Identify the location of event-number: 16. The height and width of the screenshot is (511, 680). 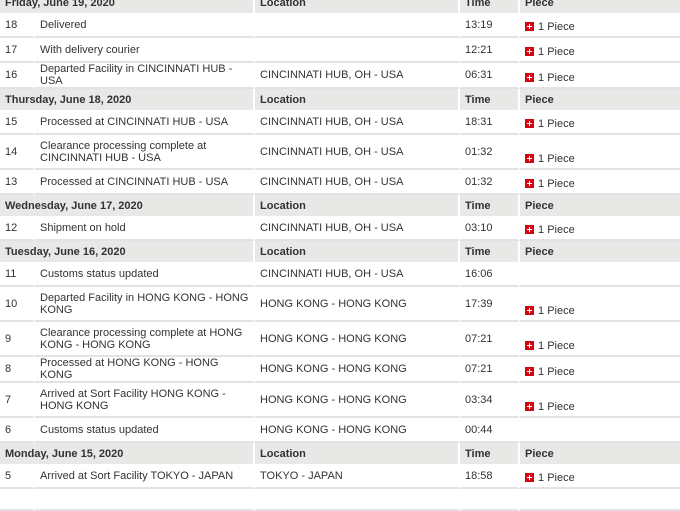
(17, 76).